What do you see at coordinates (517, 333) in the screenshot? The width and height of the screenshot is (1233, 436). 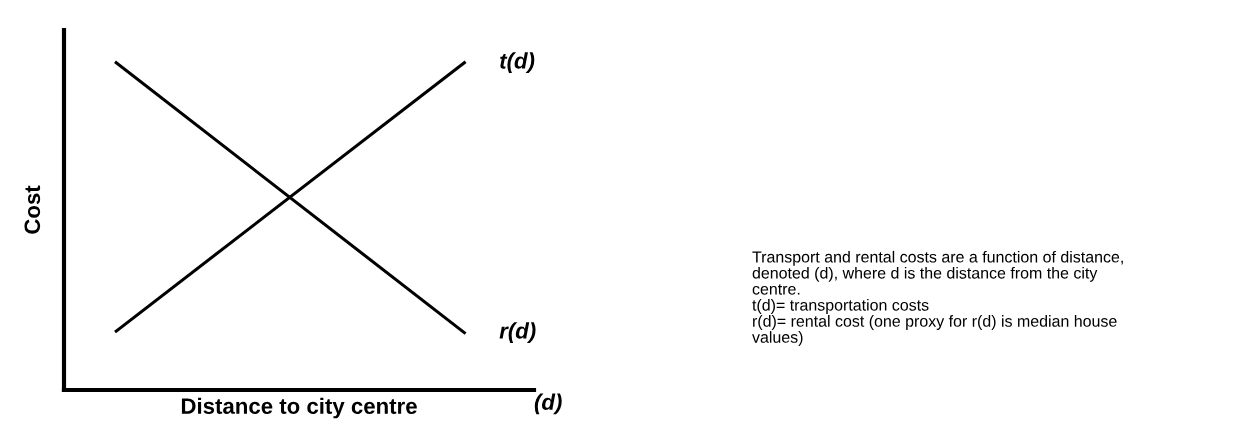 I see `series-label: r(d)` at bounding box center [517, 333].